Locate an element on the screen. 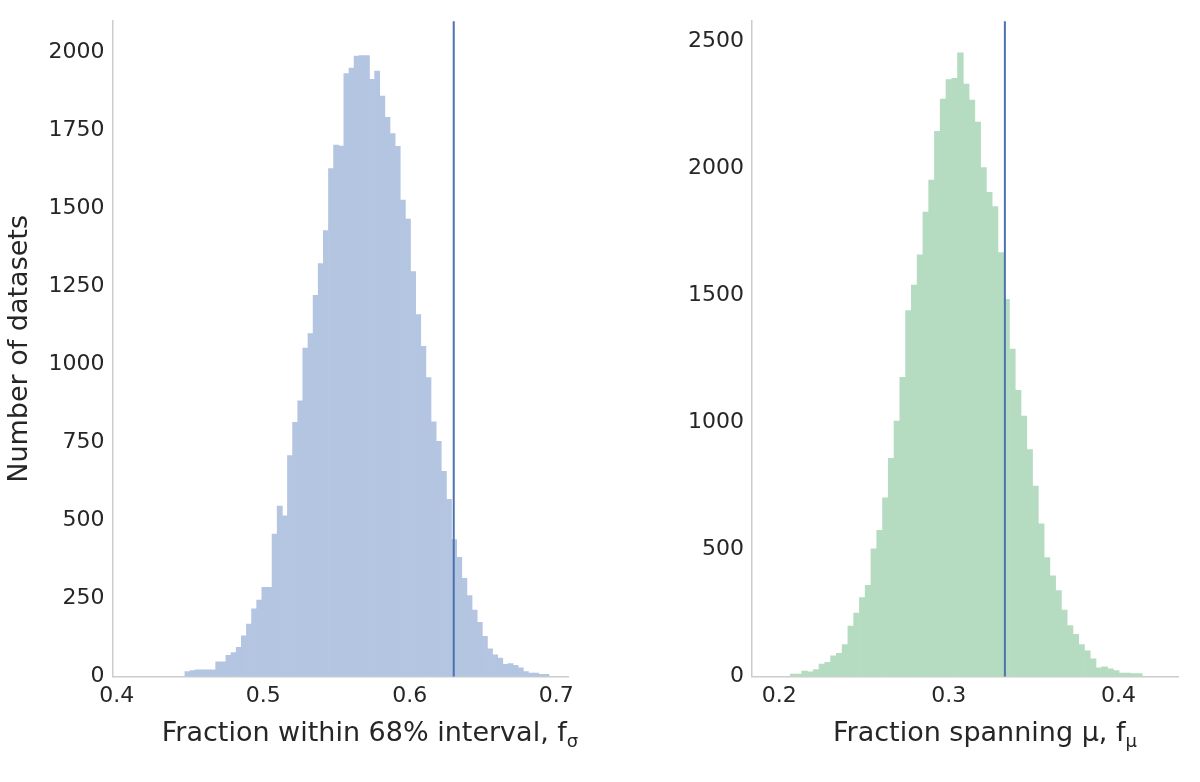 Image resolution: width=1200 pixels, height=782 pixels. x-tick-label: 0.6 is located at coordinates (410, 694).